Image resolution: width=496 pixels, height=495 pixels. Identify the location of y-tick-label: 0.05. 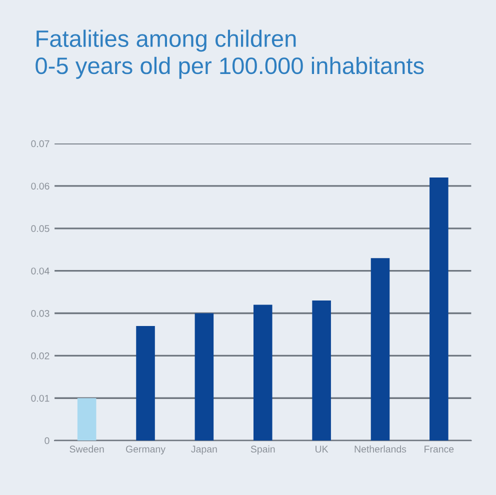
(40, 228).